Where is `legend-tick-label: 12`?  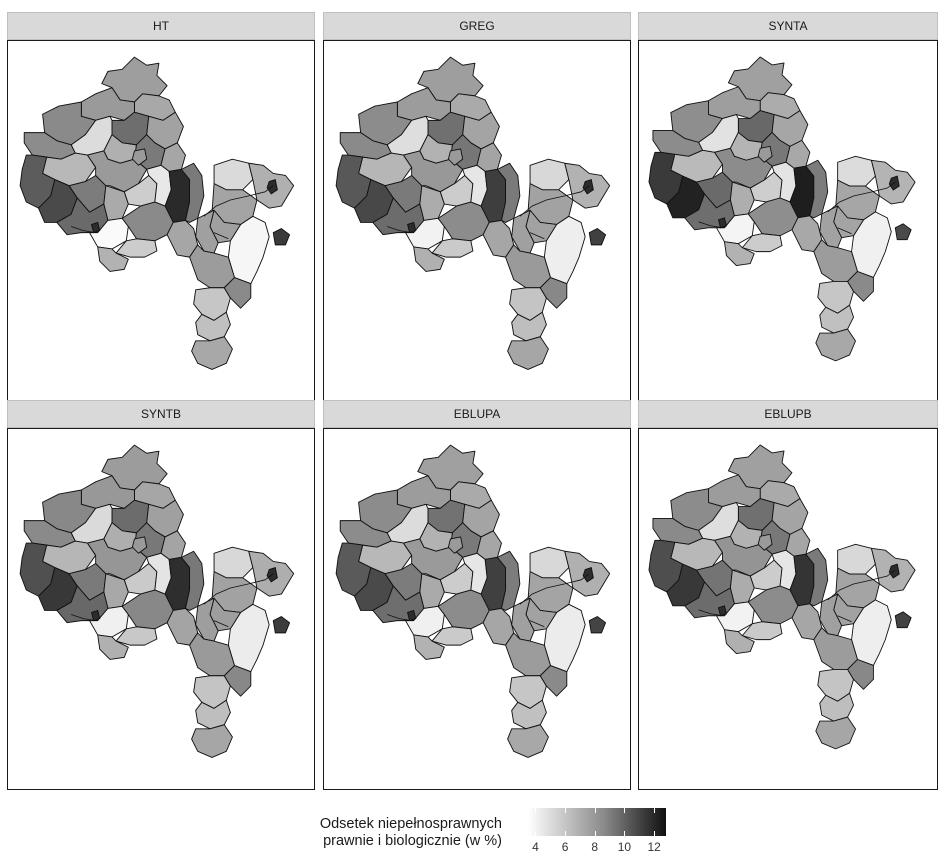
legend-tick-label: 12 is located at coordinates (654, 847).